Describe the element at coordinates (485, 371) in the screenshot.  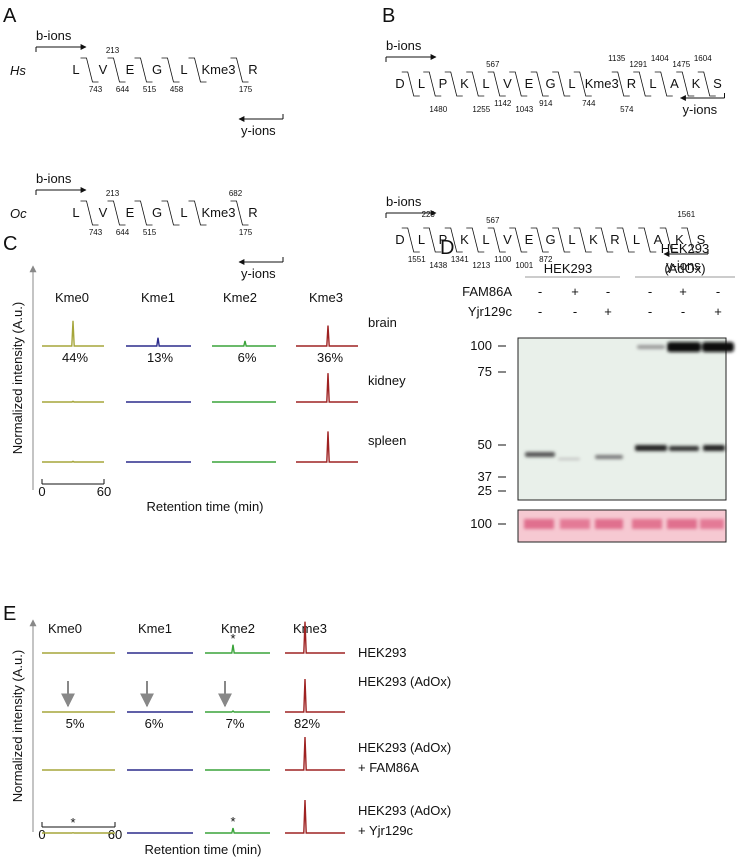
I see `mw-label: 75` at that location.